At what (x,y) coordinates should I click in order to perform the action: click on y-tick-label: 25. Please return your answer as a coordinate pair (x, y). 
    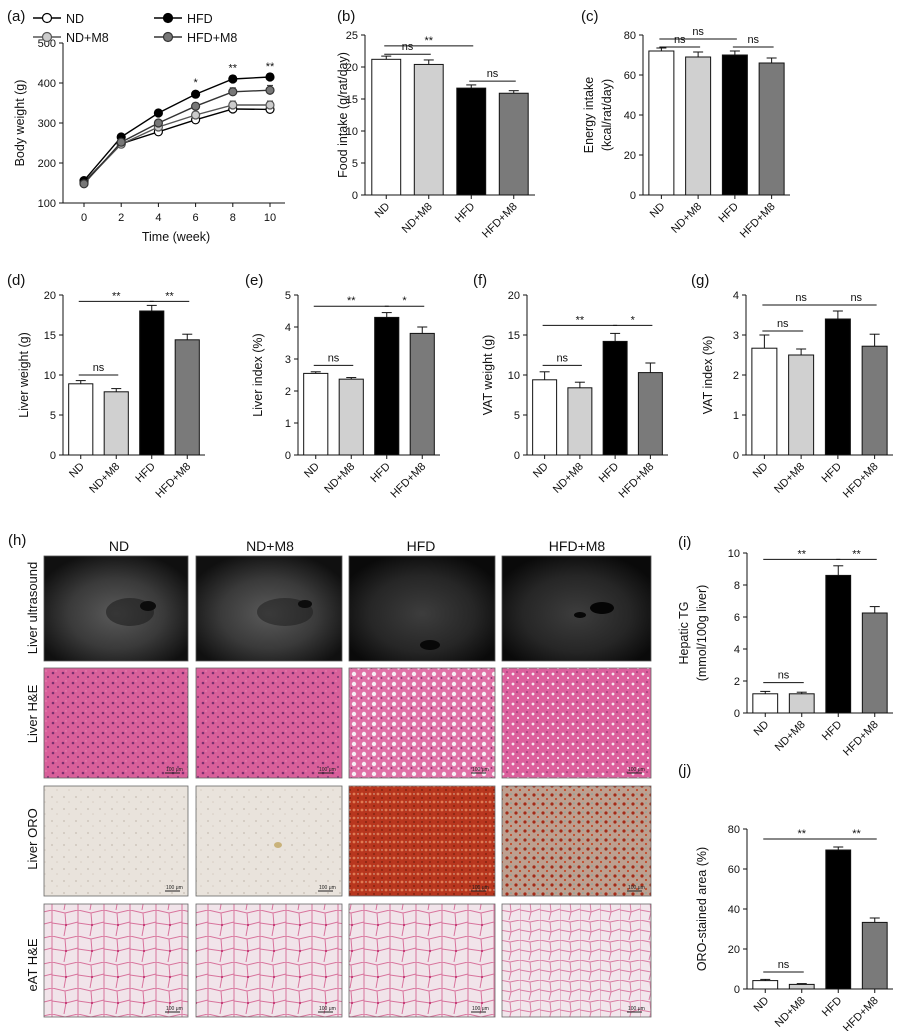
    Looking at the image, I should click on (352, 36).